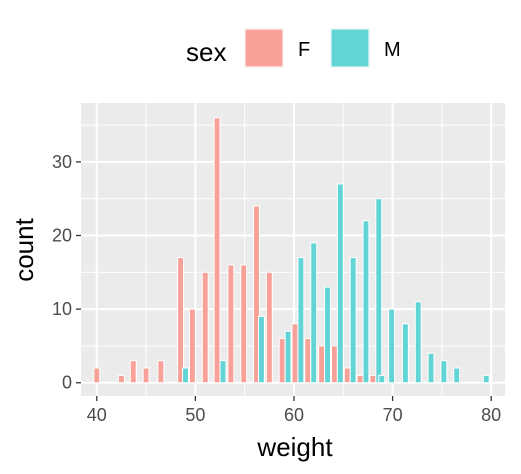 The height and width of the screenshot is (474, 521). I want to click on y-axis: 0 10 20 30, so click(66, 272).